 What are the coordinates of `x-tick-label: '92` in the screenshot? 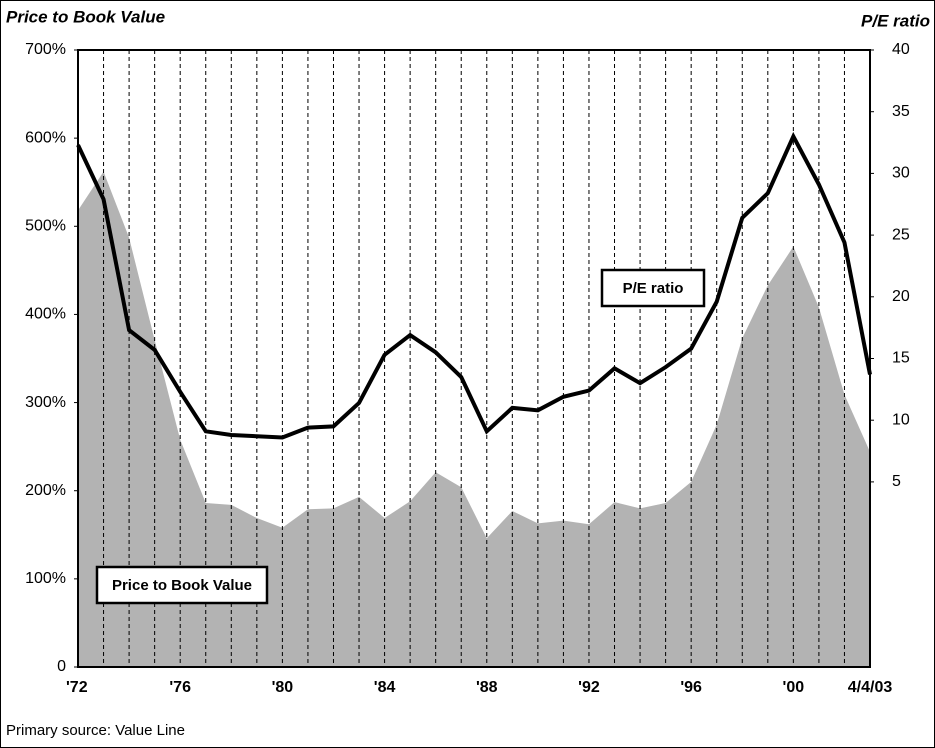 It's located at (589, 687).